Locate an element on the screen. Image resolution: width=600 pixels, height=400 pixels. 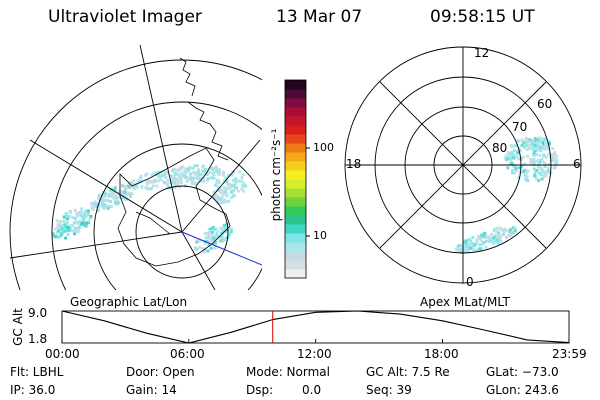
colorbar-cells is located at coordinates (295, 179).